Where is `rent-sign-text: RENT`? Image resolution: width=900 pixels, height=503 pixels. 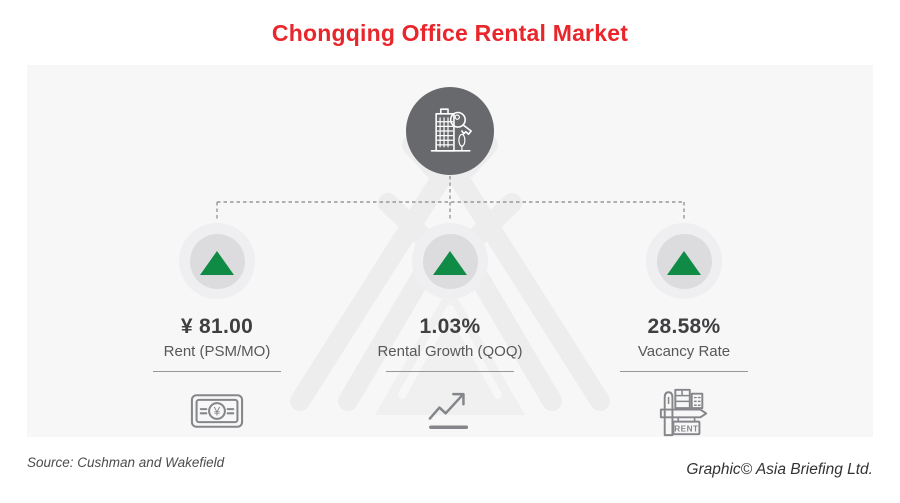 rent-sign-text: RENT is located at coordinates (686, 428).